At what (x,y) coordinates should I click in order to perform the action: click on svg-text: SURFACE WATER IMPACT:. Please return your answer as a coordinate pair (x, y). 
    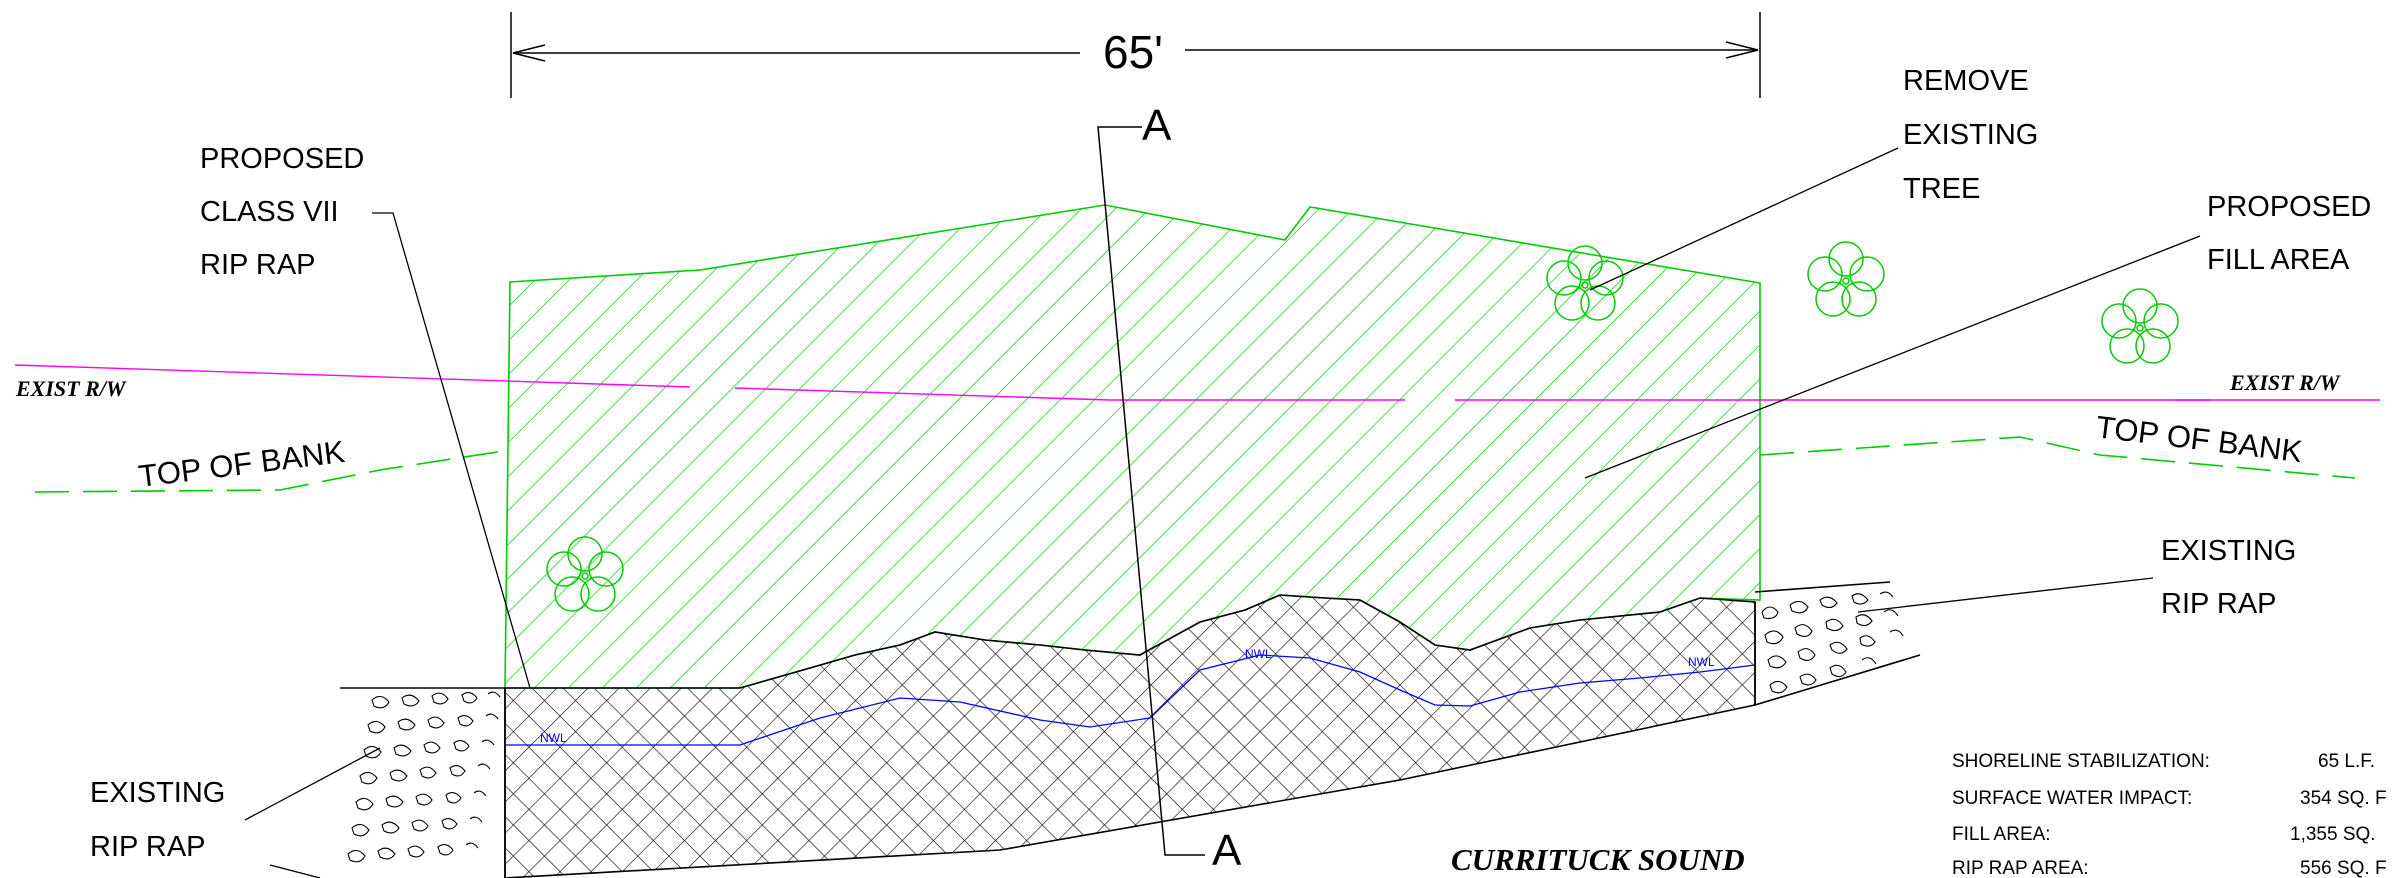
    Looking at the image, I should click on (2072, 798).